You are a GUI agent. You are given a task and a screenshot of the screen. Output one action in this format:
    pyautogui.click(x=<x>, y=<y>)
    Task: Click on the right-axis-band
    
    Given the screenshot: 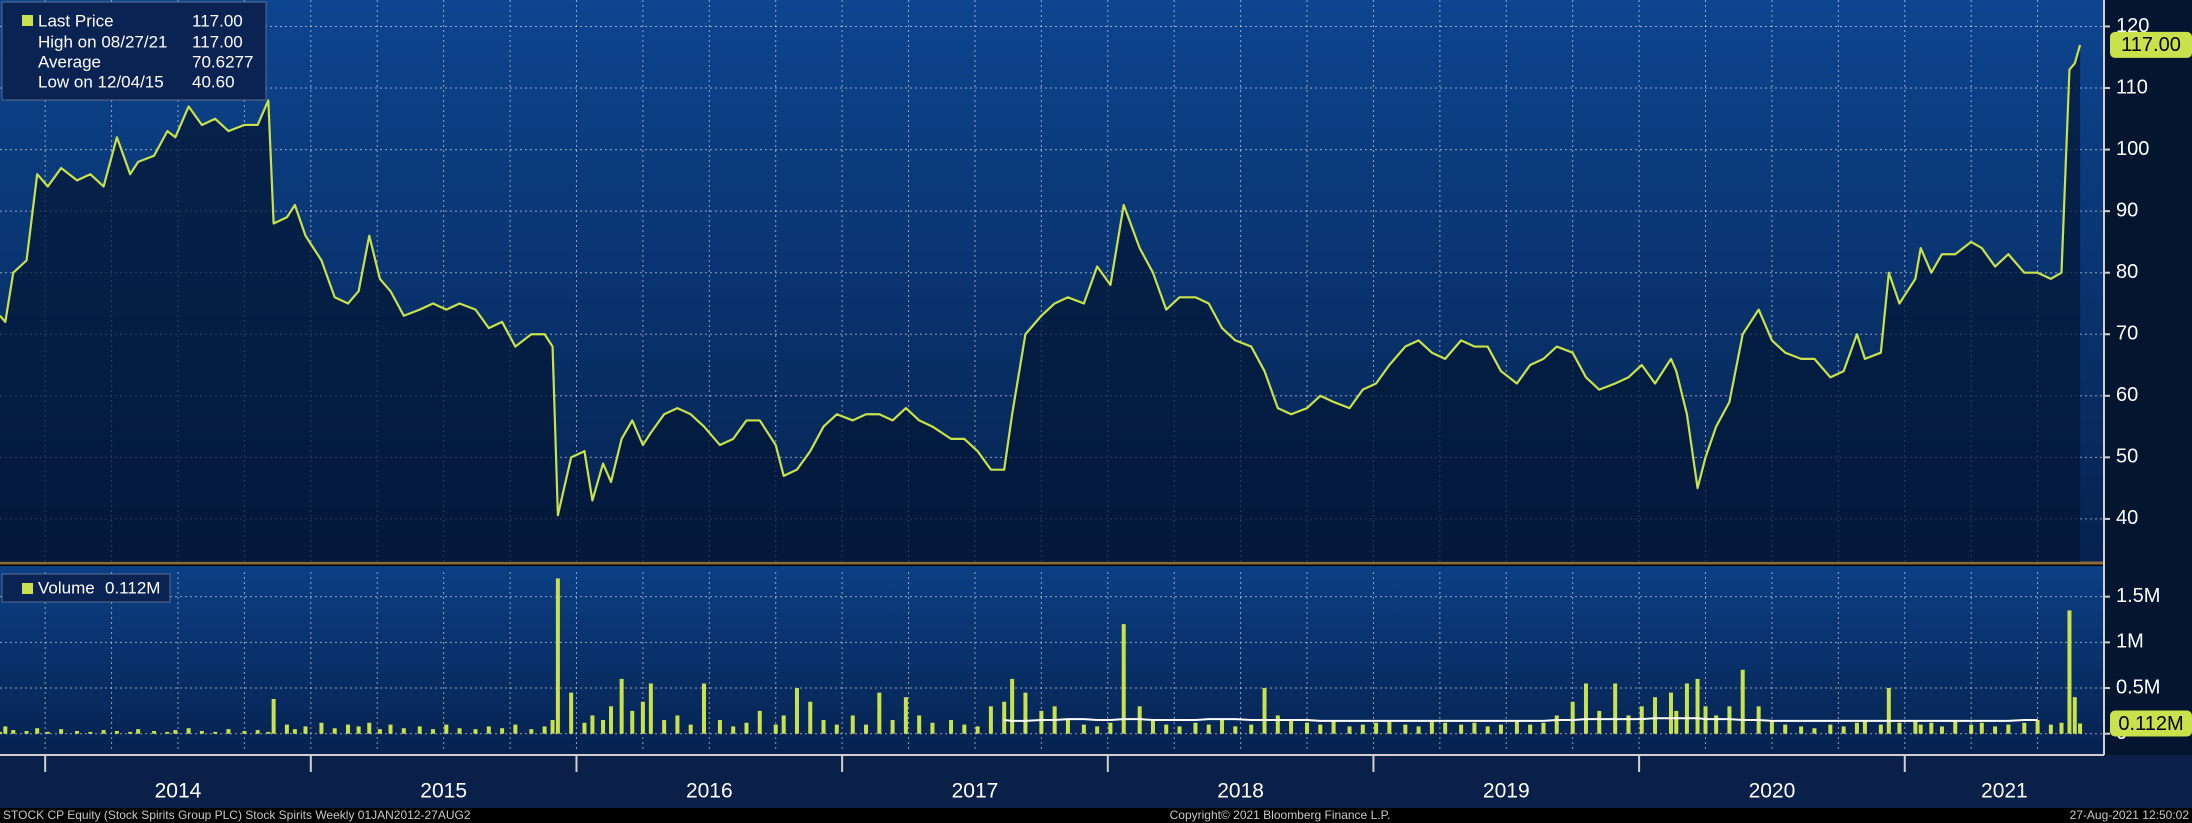 What is the action you would take?
    pyautogui.click(x=2148, y=377)
    